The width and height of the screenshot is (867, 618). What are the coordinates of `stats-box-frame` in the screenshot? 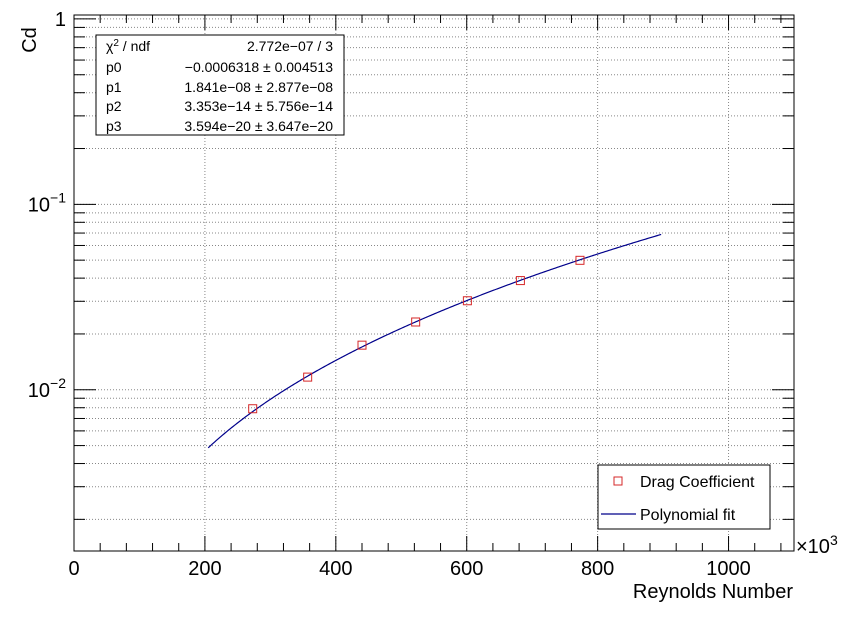 It's located at (220, 85).